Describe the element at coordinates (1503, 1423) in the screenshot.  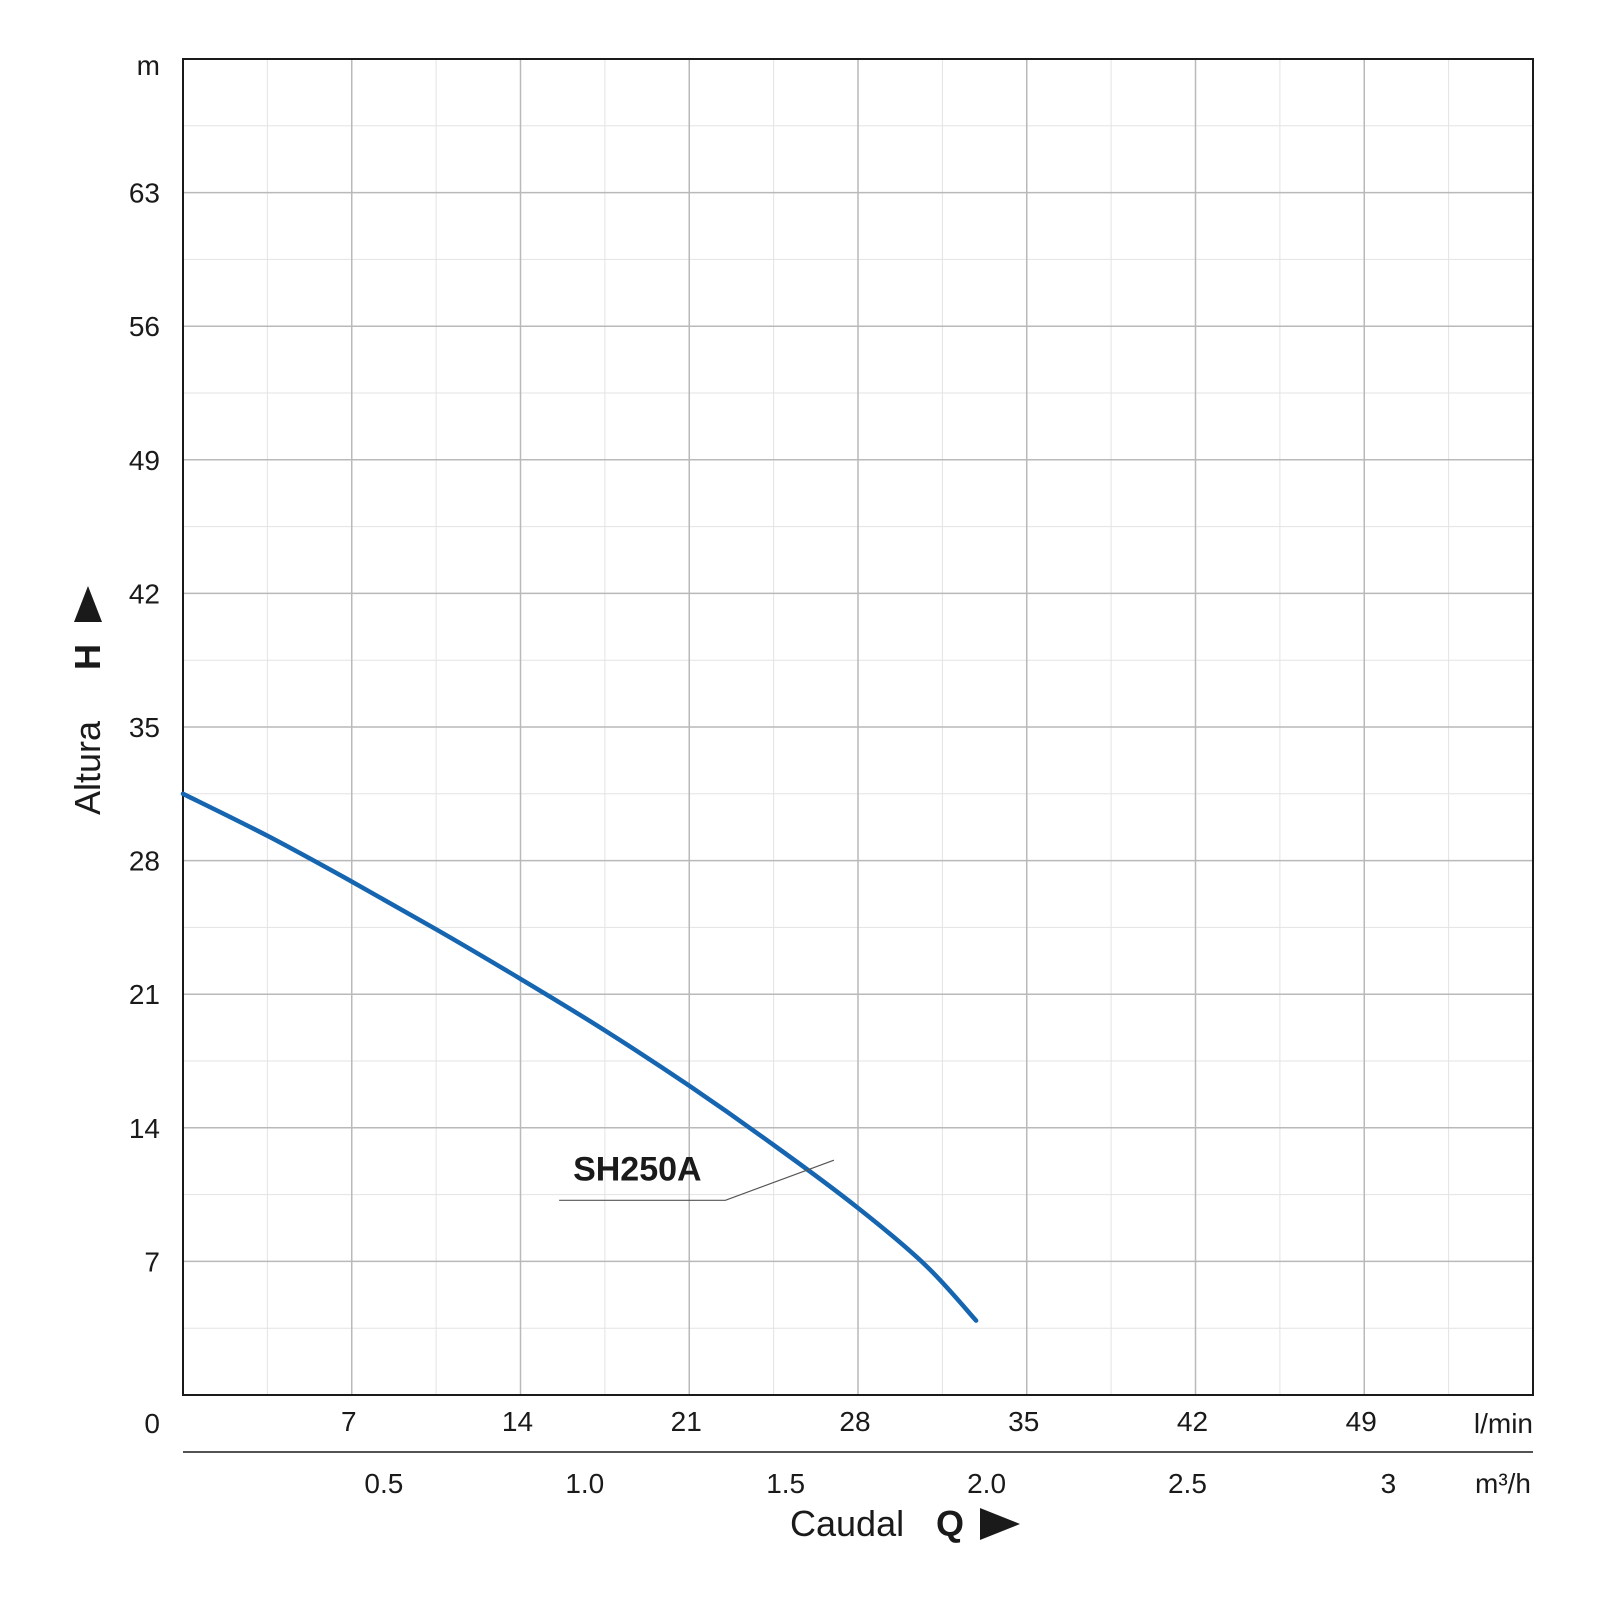
I see `x-axis-primary-unit: l/min` at that location.